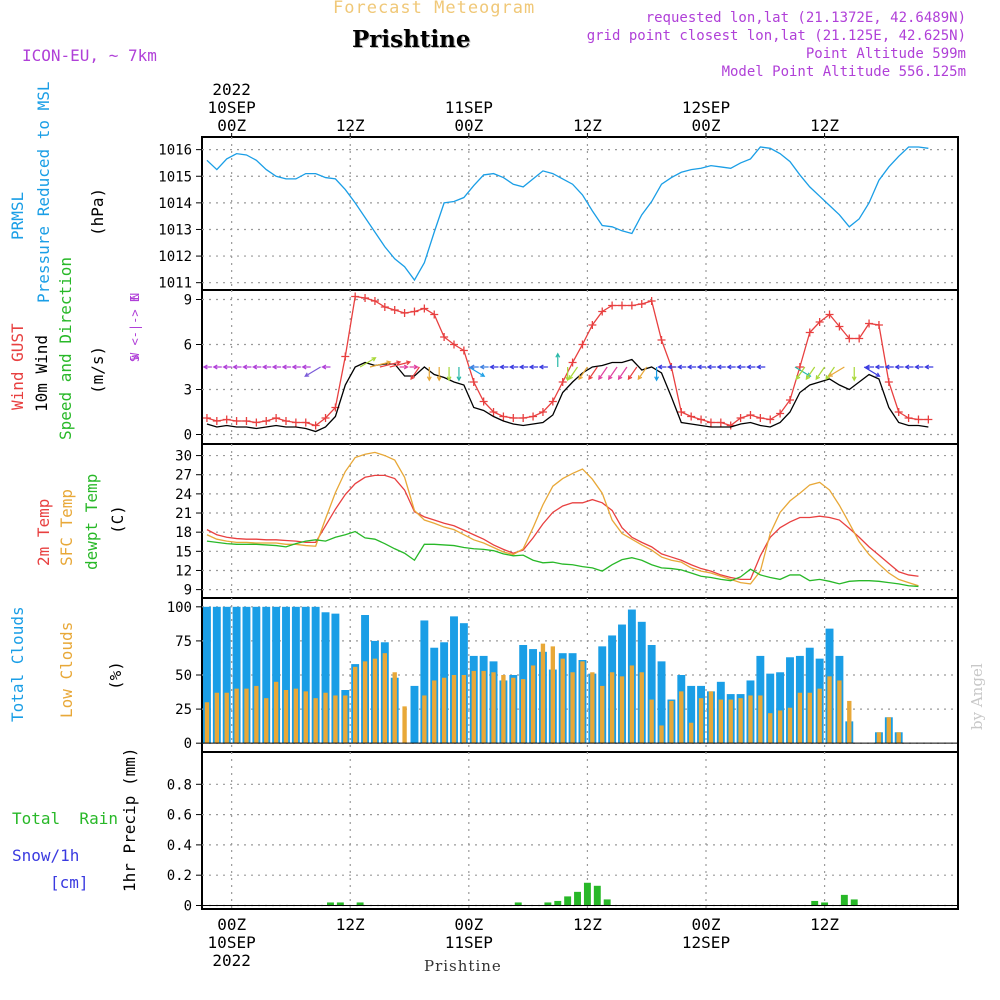  Describe the element at coordinates (706, 107) in the screenshot. I see `top-time-label: 12SEP` at that location.